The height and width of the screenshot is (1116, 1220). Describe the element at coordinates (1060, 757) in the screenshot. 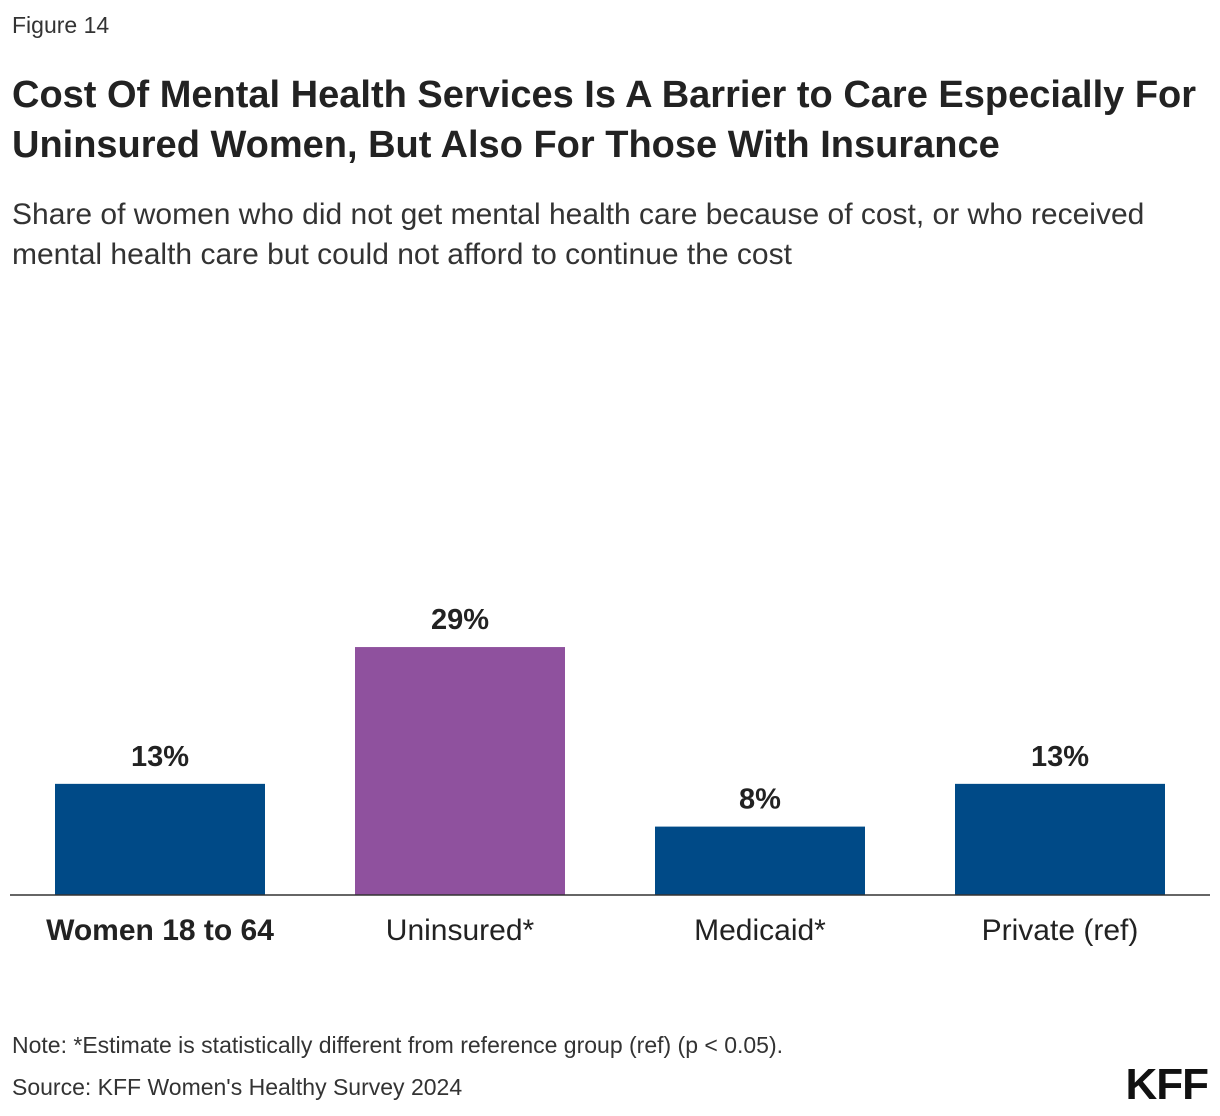

I see `value-label-3: 13%` at that location.